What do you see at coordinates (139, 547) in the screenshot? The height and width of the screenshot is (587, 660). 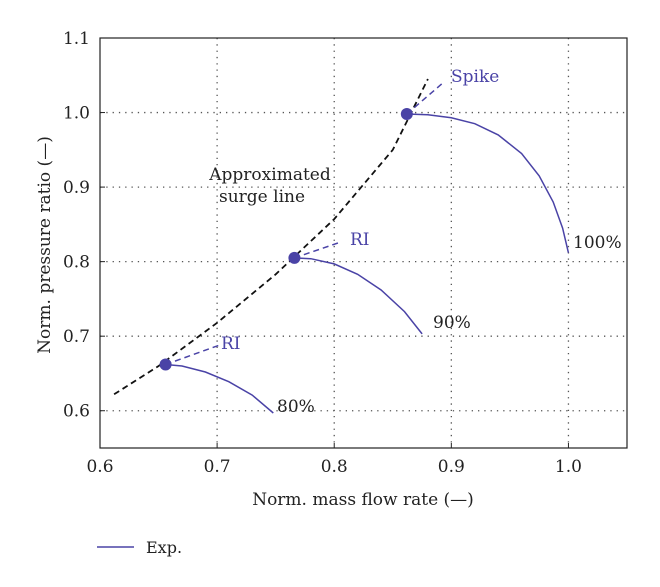 I see `legend: Exp.` at bounding box center [139, 547].